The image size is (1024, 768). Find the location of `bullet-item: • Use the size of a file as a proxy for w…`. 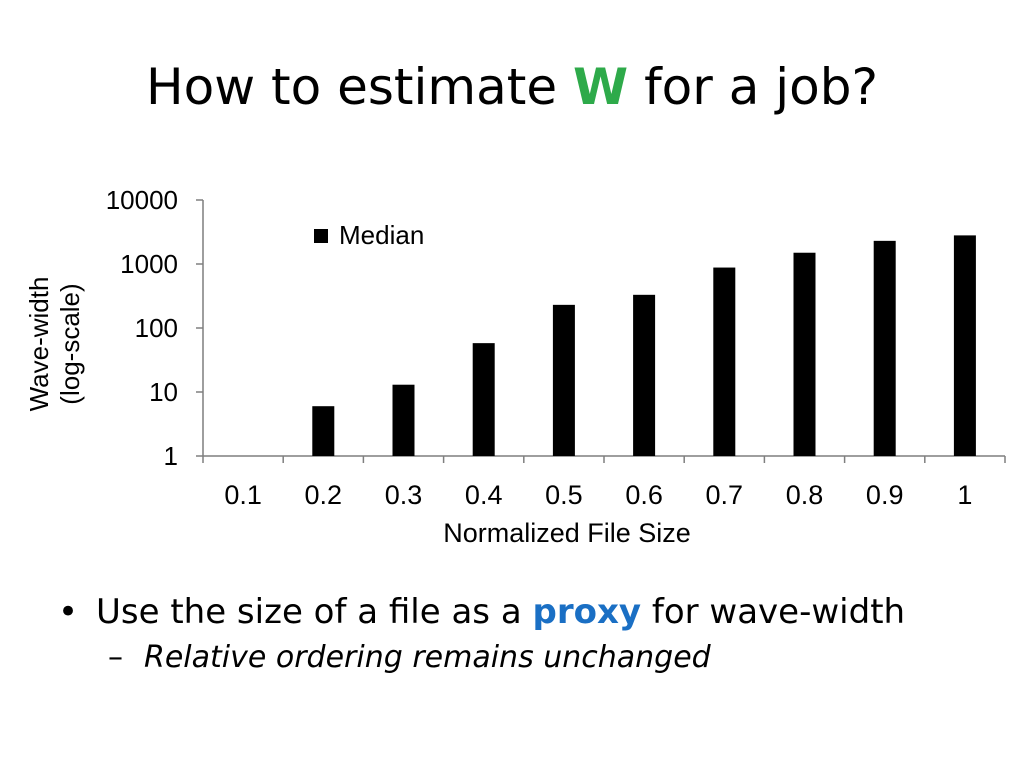

bullet-item: • Use the size of a file as a proxy for w… is located at coordinates (528, 612).